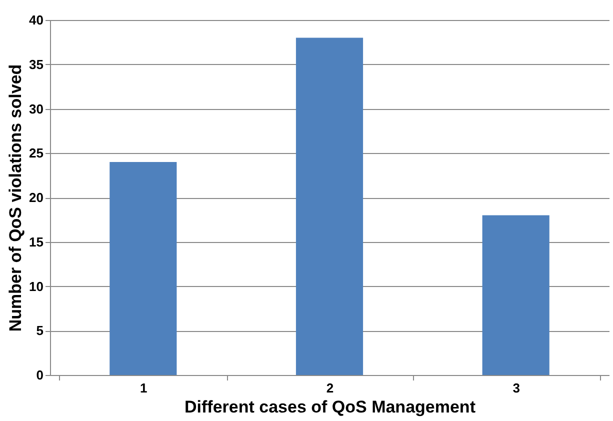 The width and height of the screenshot is (613, 421). What do you see at coordinates (36, 108) in the screenshot?
I see `y-tick-label: 30` at bounding box center [36, 108].